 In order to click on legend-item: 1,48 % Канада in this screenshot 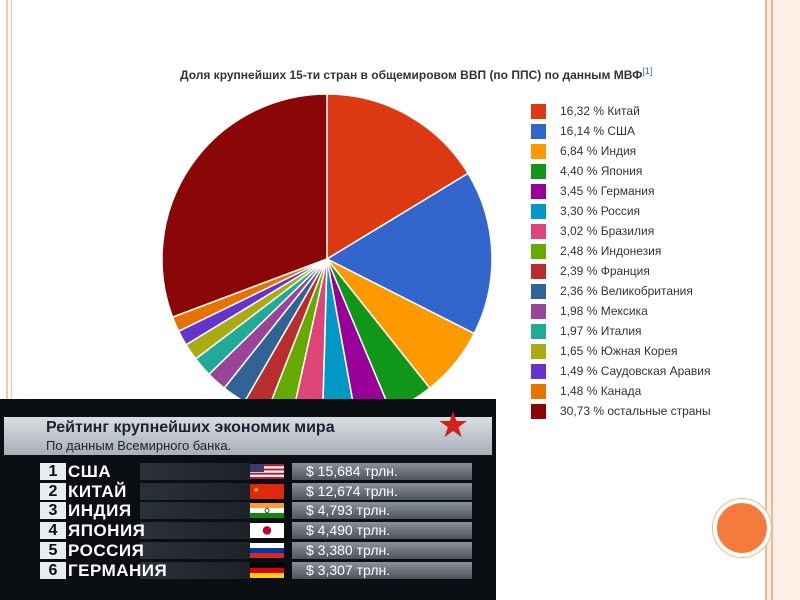, I will do `click(621, 391)`.